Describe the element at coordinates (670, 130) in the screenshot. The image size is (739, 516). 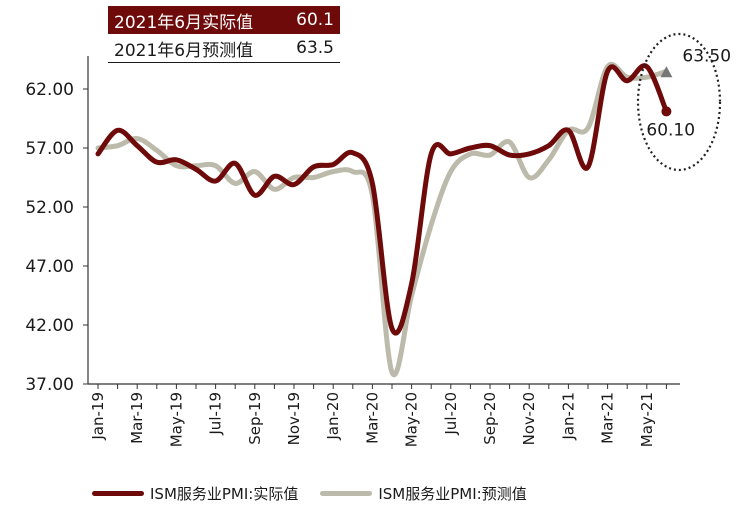
I see `annotation-actual-value: 60.10` at that location.